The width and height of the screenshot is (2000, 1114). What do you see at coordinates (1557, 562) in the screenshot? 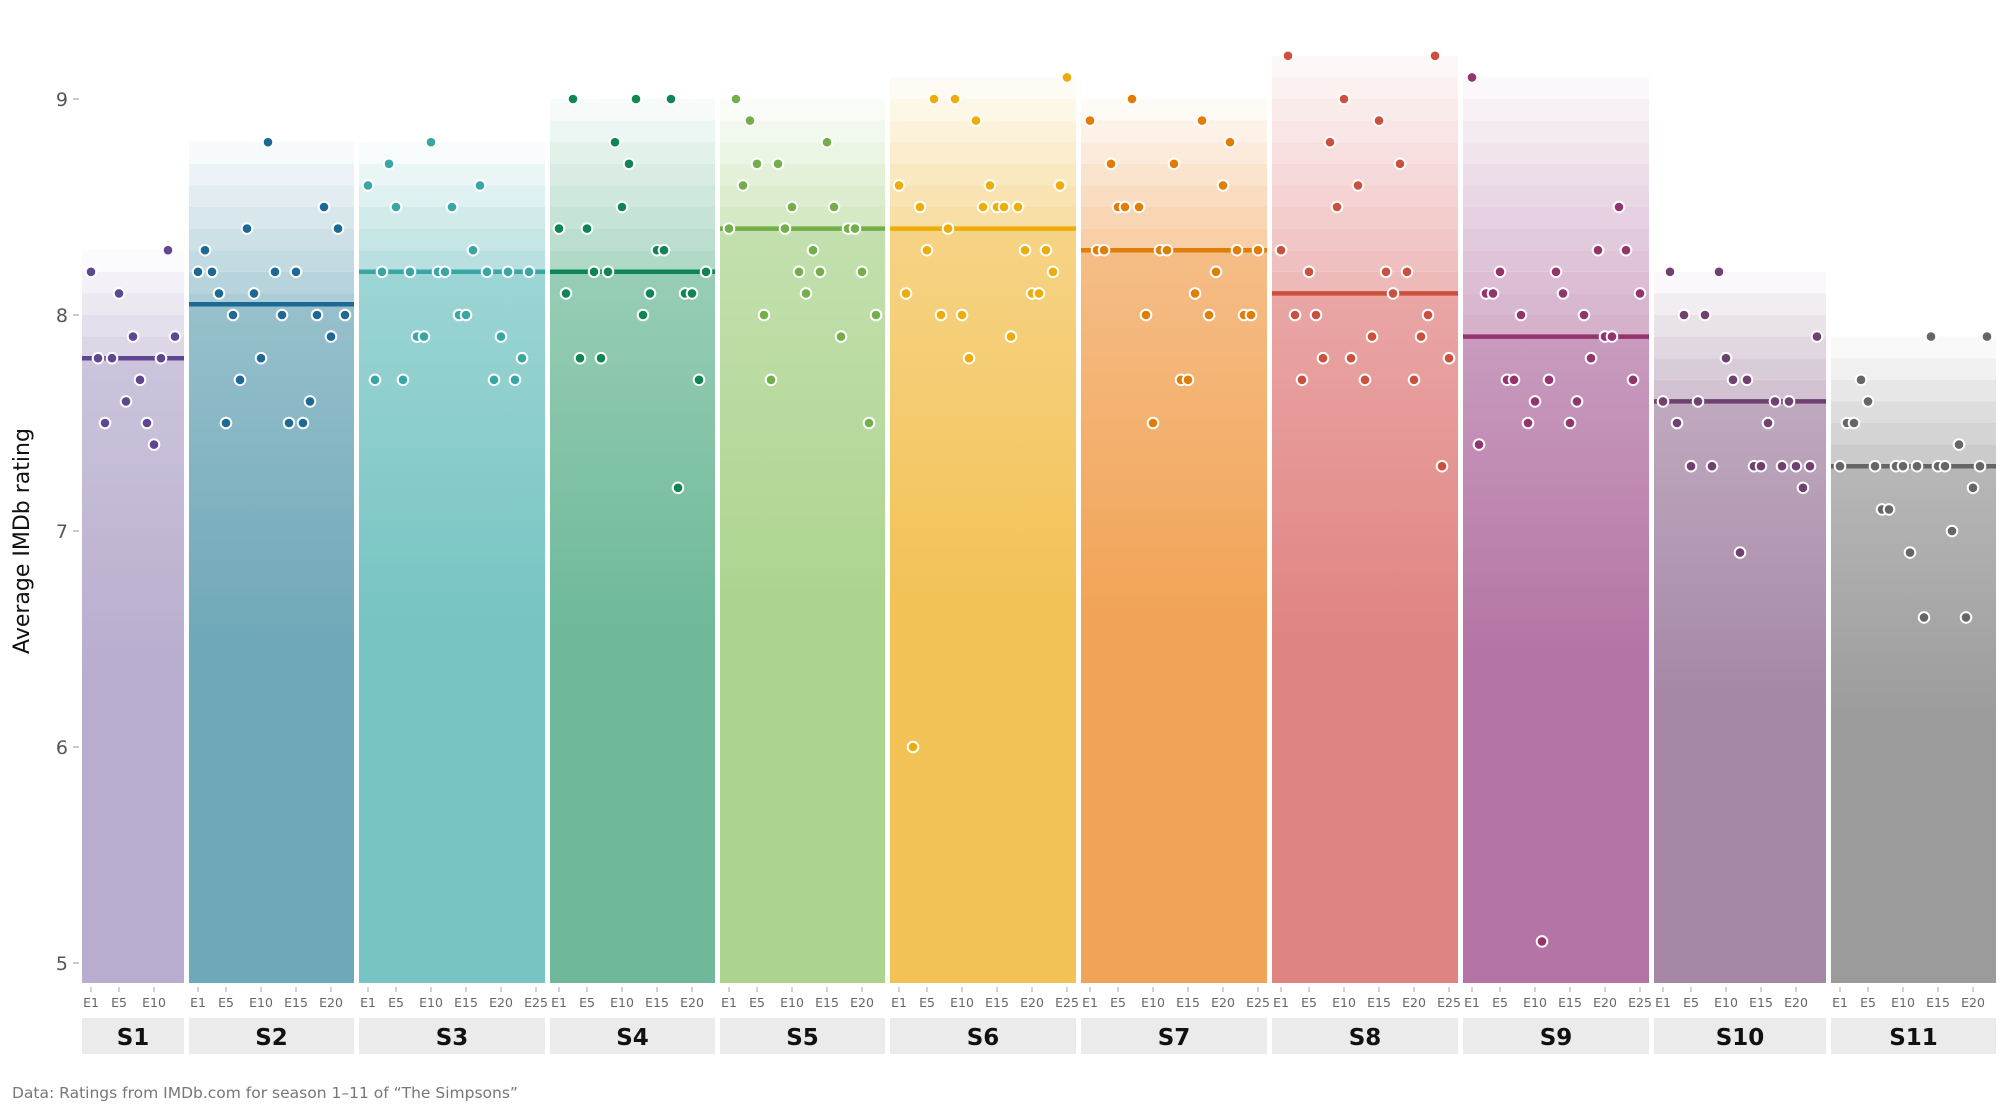
I see `facet-s9: E1 E5 E10 E15 E20 E25 S9` at bounding box center [1557, 562].